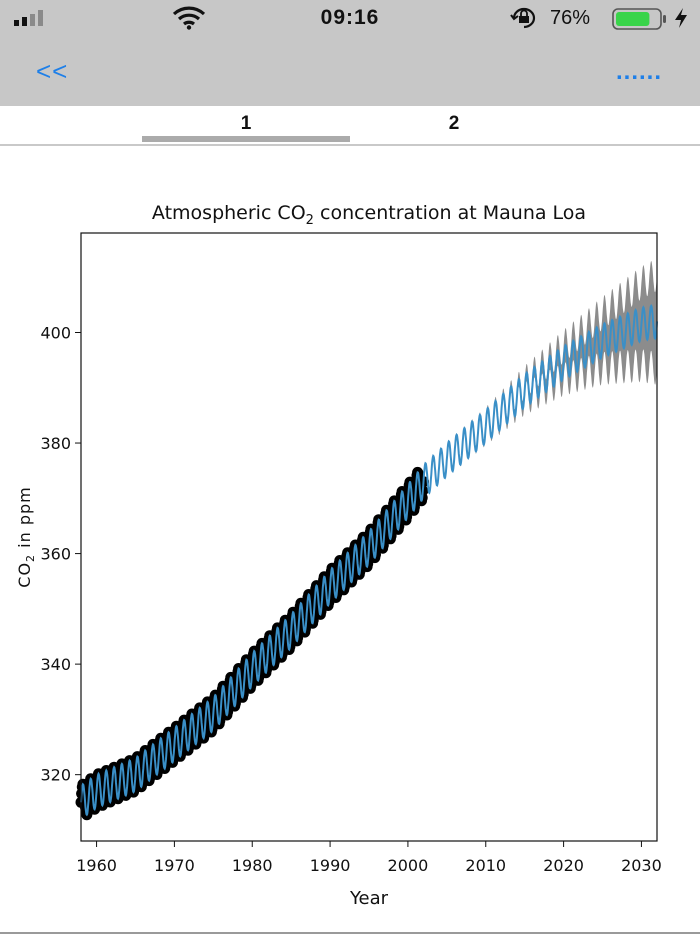  What do you see at coordinates (454, 123) in the screenshot?
I see `tab-2: 2` at bounding box center [454, 123].